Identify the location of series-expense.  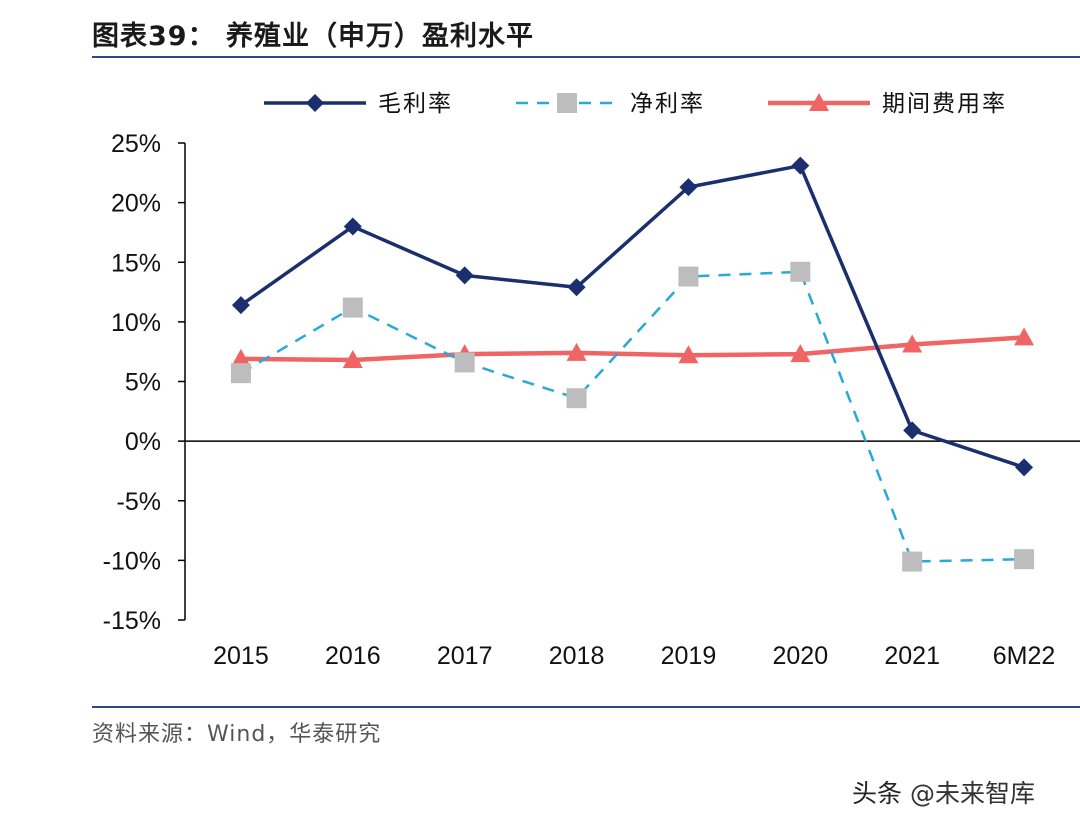
(632, 348).